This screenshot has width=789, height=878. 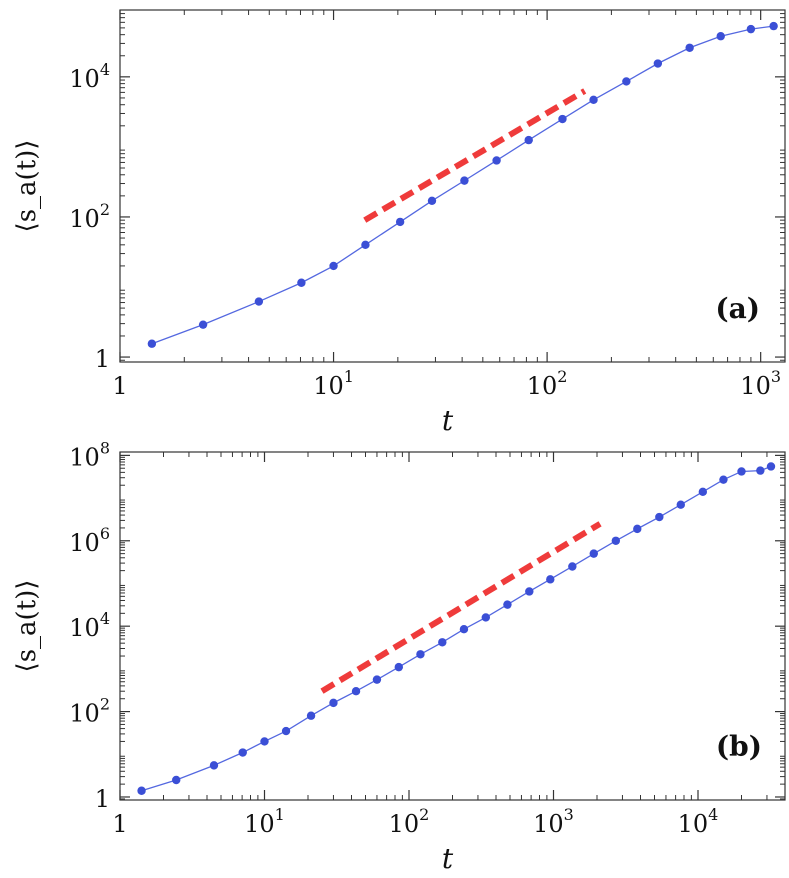 What do you see at coordinates (105, 533) in the screenshot?
I see `y-tick-exponent: 6` at bounding box center [105, 533].